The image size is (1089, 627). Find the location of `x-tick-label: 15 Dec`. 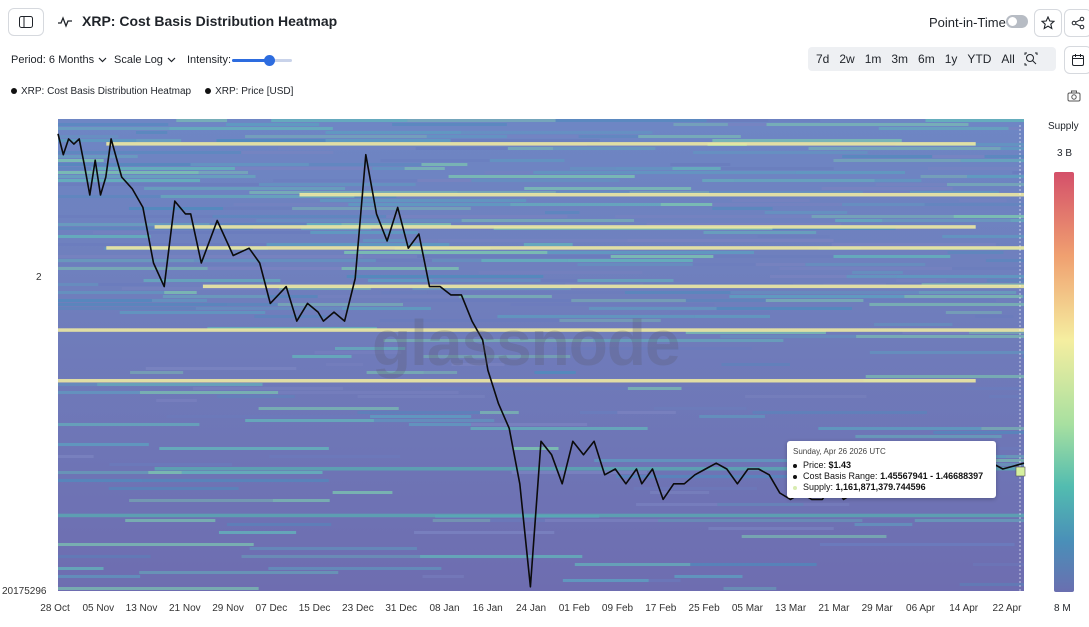

x-tick-label: 15 Dec is located at coordinates (314, 608).